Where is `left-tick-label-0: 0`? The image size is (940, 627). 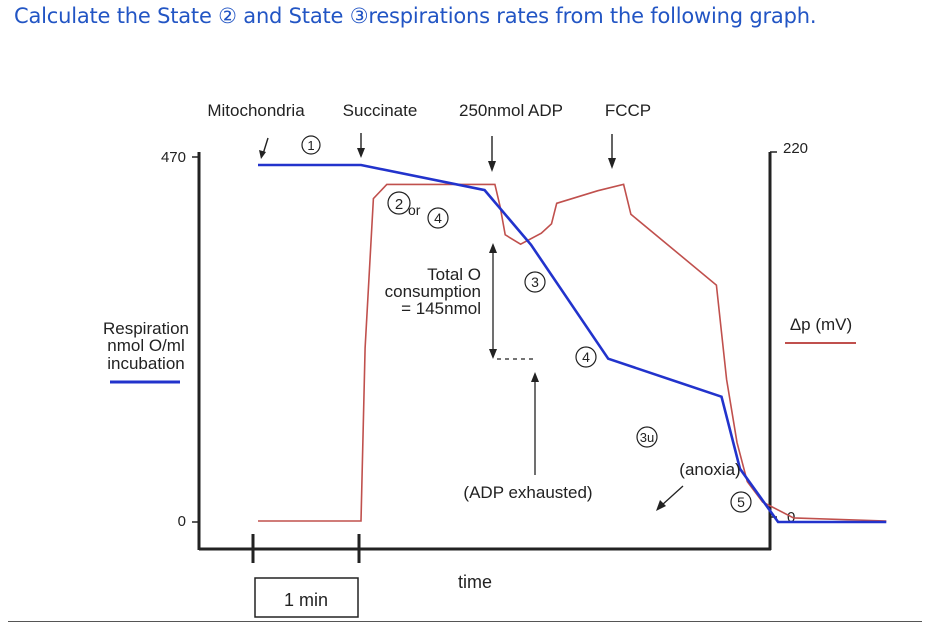
left-tick-label-0: 0 is located at coordinates (182, 521).